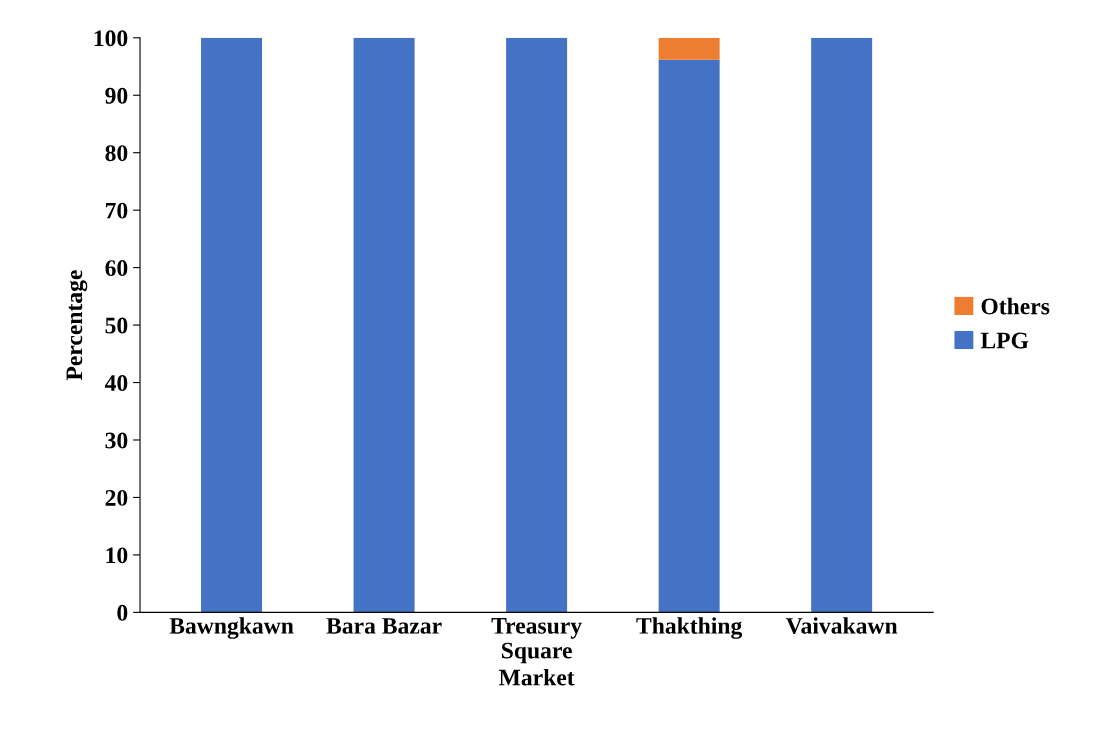 The width and height of the screenshot is (1094, 756). Describe the element at coordinates (231, 628) in the screenshot. I see `x-tick-label: Bawngkawn` at that location.